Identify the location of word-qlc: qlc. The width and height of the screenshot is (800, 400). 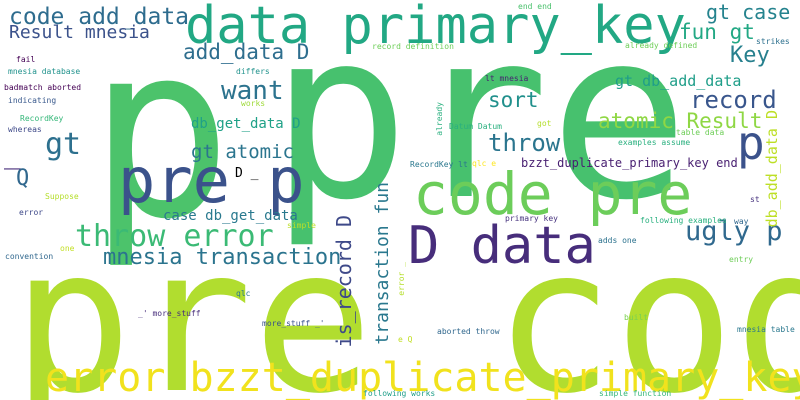
(243, 293).